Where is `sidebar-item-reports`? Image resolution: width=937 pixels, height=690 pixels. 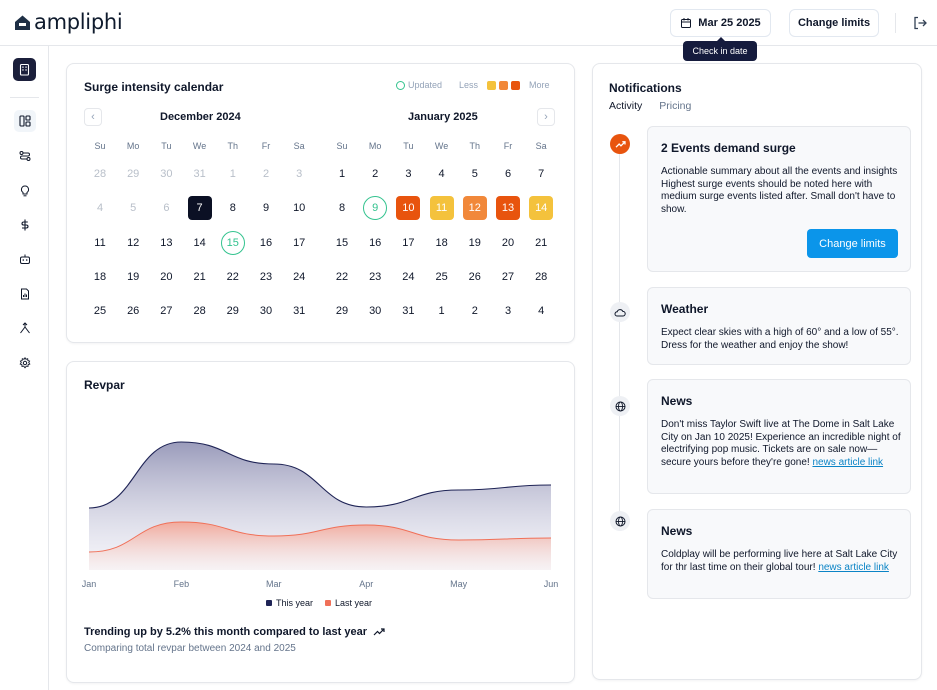 sidebar-item-reports is located at coordinates (25, 294).